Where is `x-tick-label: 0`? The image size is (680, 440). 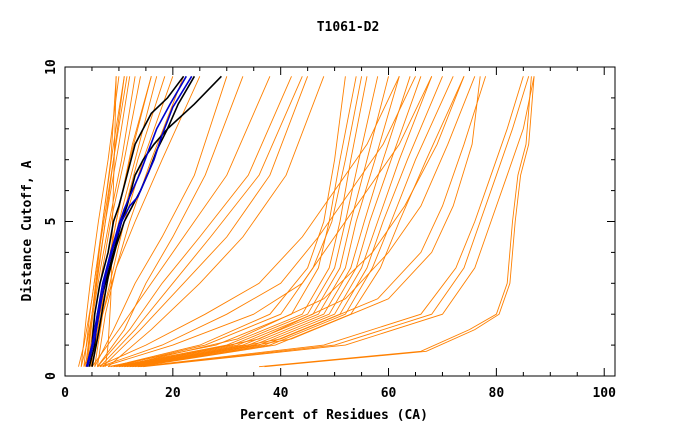
x-tick-label: 0 is located at coordinates (65, 393).